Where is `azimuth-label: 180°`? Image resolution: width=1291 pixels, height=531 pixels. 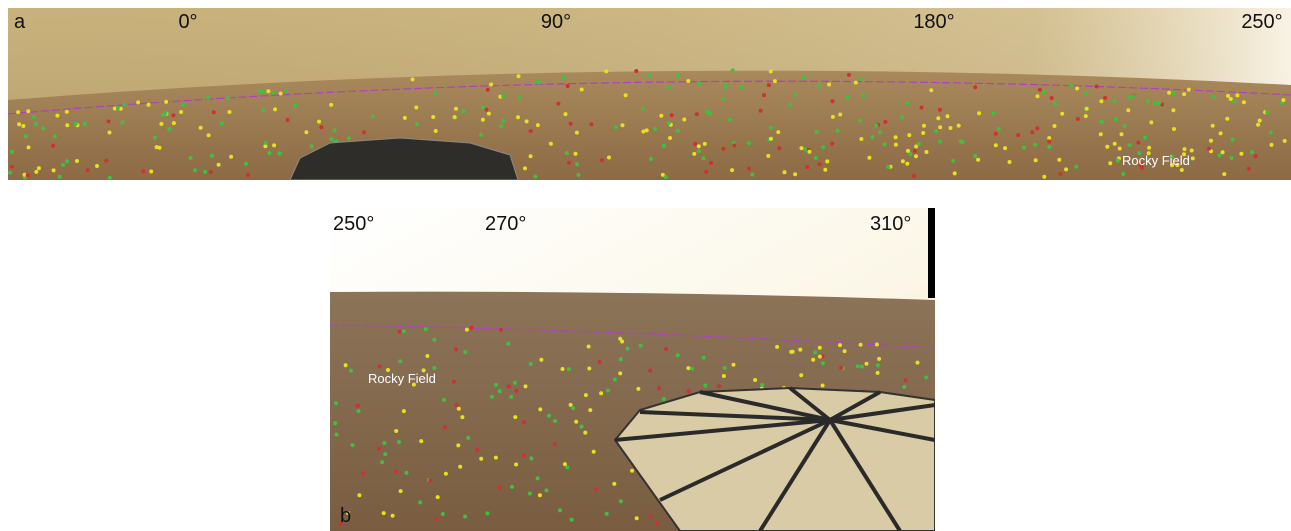
azimuth-label: 180° is located at coordinates (933, 22).